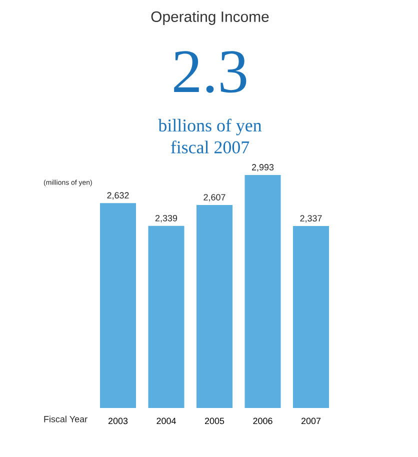 The width and height of the screenshot is (418, 457). What do you see at coordinates (215, 198) in the screenshot?
I see `data-label: 2,607` at bounding box center [215, 198].